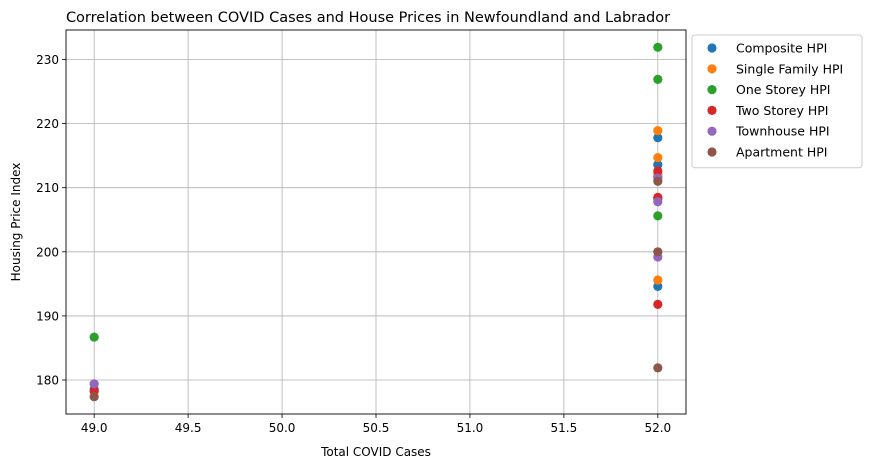 The width and height of the screenshot is (871, 468). Describe the element at coordinates (47, 124) in the screenshot. I see `y-tick-label: 220` at that location.